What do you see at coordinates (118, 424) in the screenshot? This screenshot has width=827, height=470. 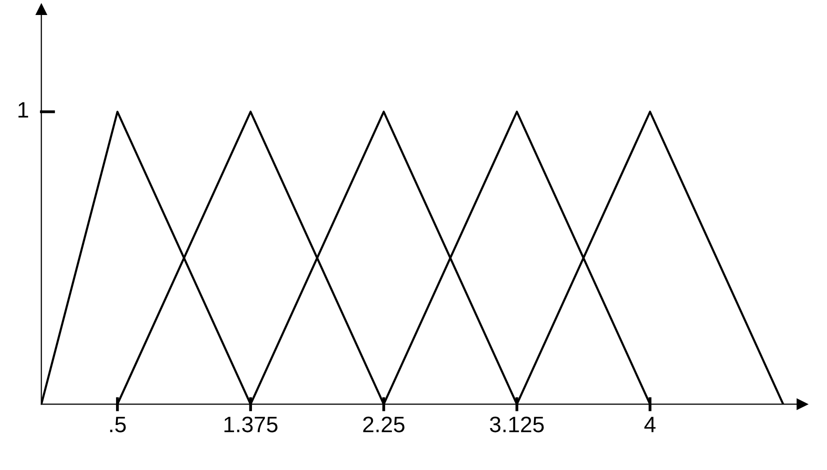 I see `x-tick-label: .5` at bounding box center [118, 424].